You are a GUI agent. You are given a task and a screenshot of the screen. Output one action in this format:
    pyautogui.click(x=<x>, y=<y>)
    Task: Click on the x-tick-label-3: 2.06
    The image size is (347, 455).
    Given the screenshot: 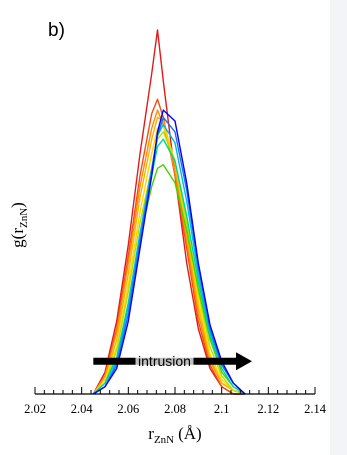 What is the action you would take?
    pyautogui.click(x=128, y=409)
    